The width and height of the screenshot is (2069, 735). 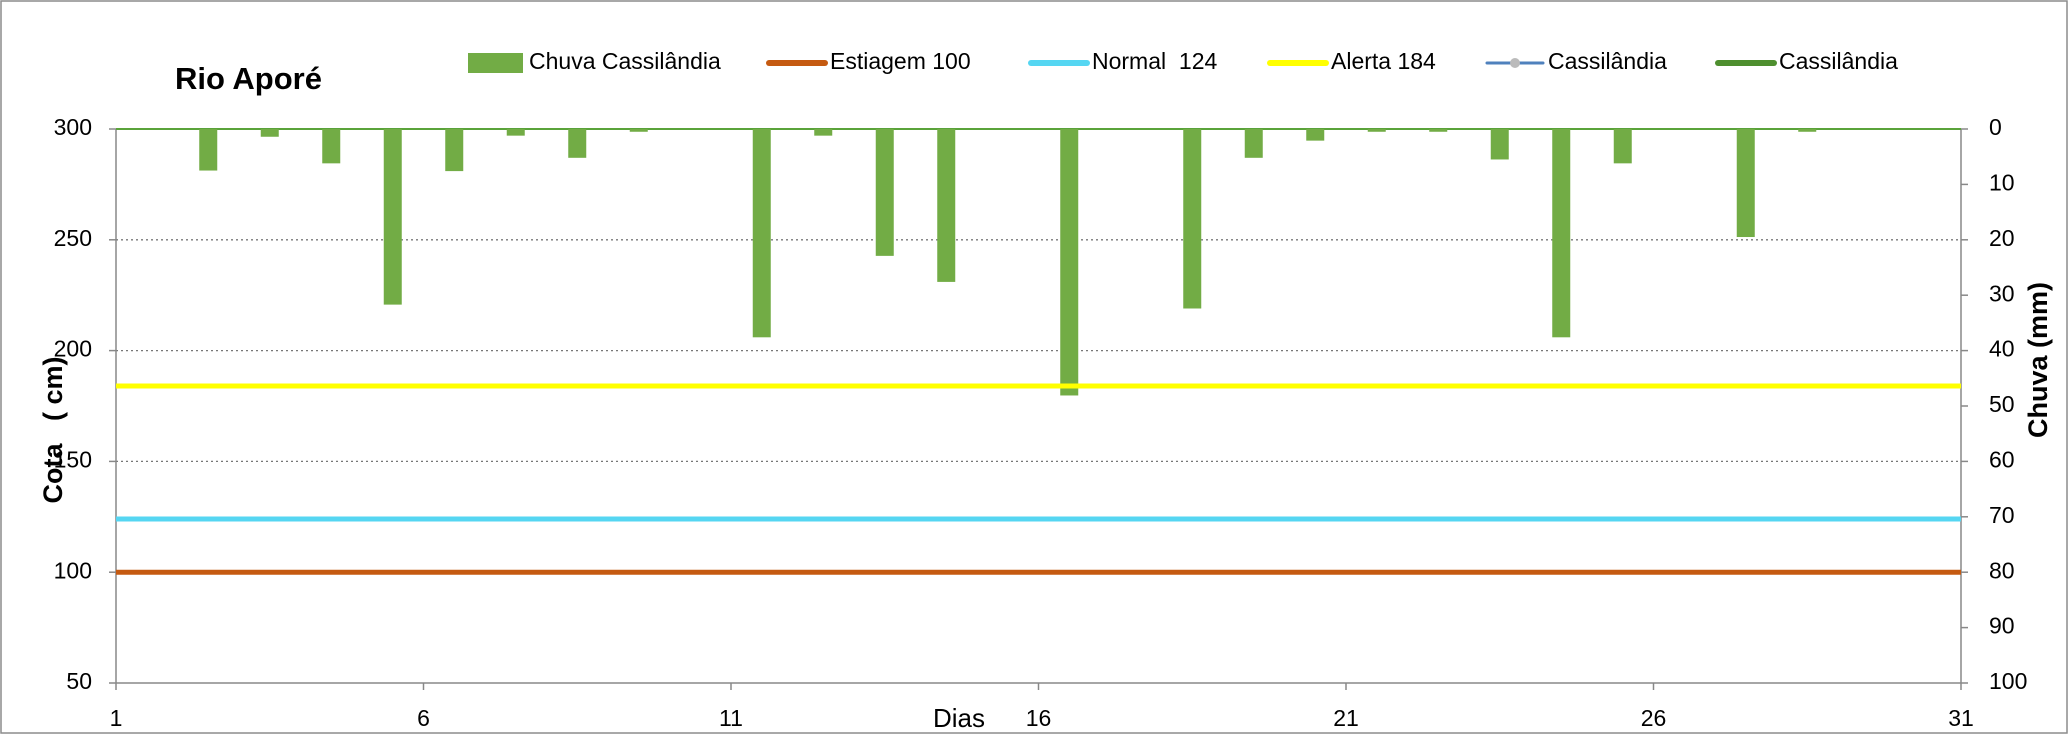 I want to click on chart-title: Rio Aporé, so click(x=248, y=78).